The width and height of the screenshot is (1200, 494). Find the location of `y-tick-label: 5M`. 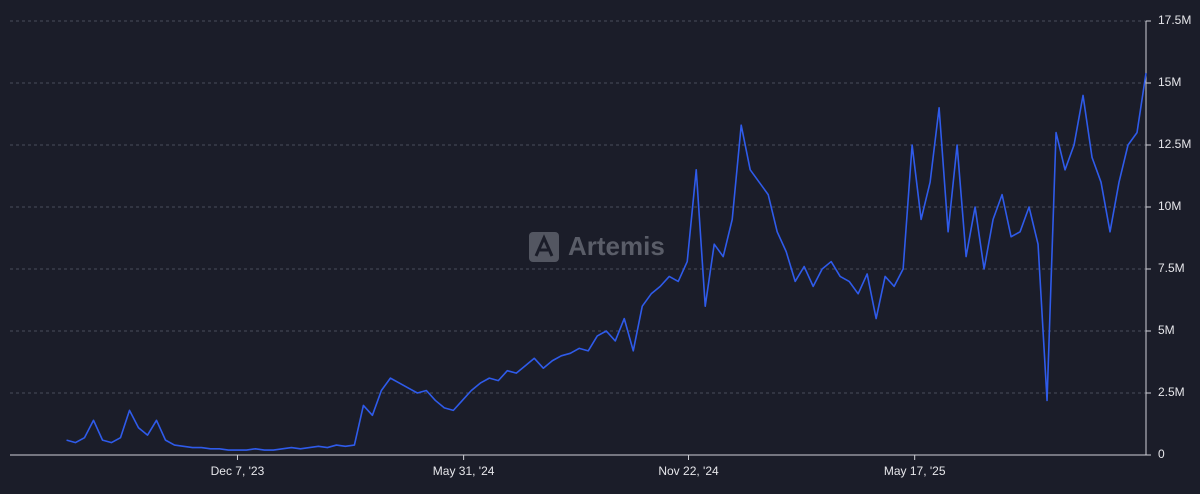

y-tick-label: 5M is located at coordinates (1166, 330).